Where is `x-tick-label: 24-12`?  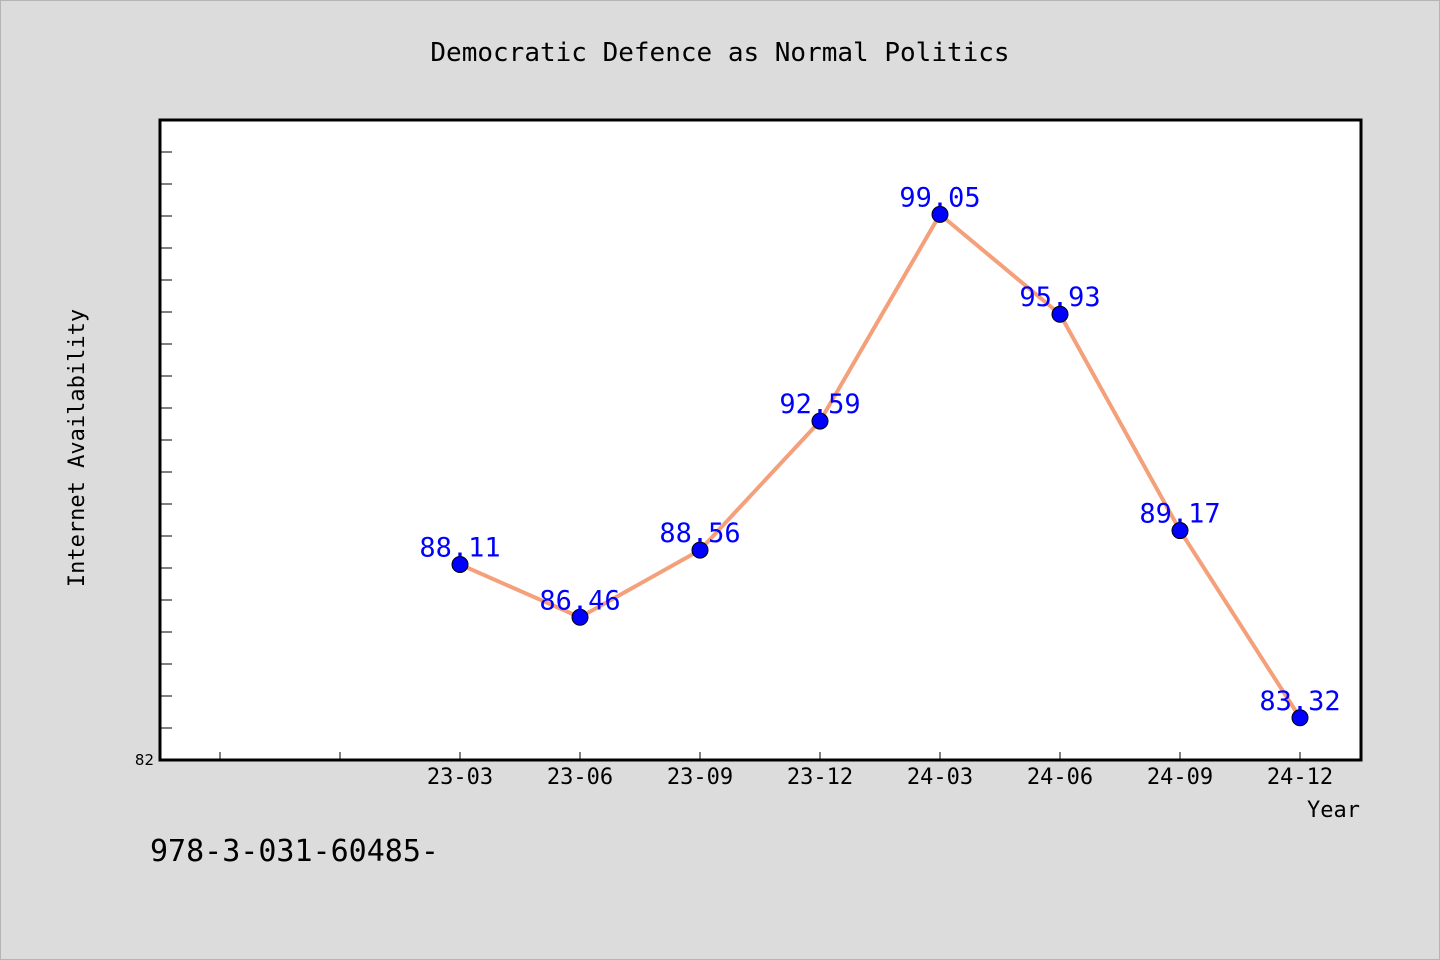
x-tick-label: 24-12 is located at coordinates (1300, 777).